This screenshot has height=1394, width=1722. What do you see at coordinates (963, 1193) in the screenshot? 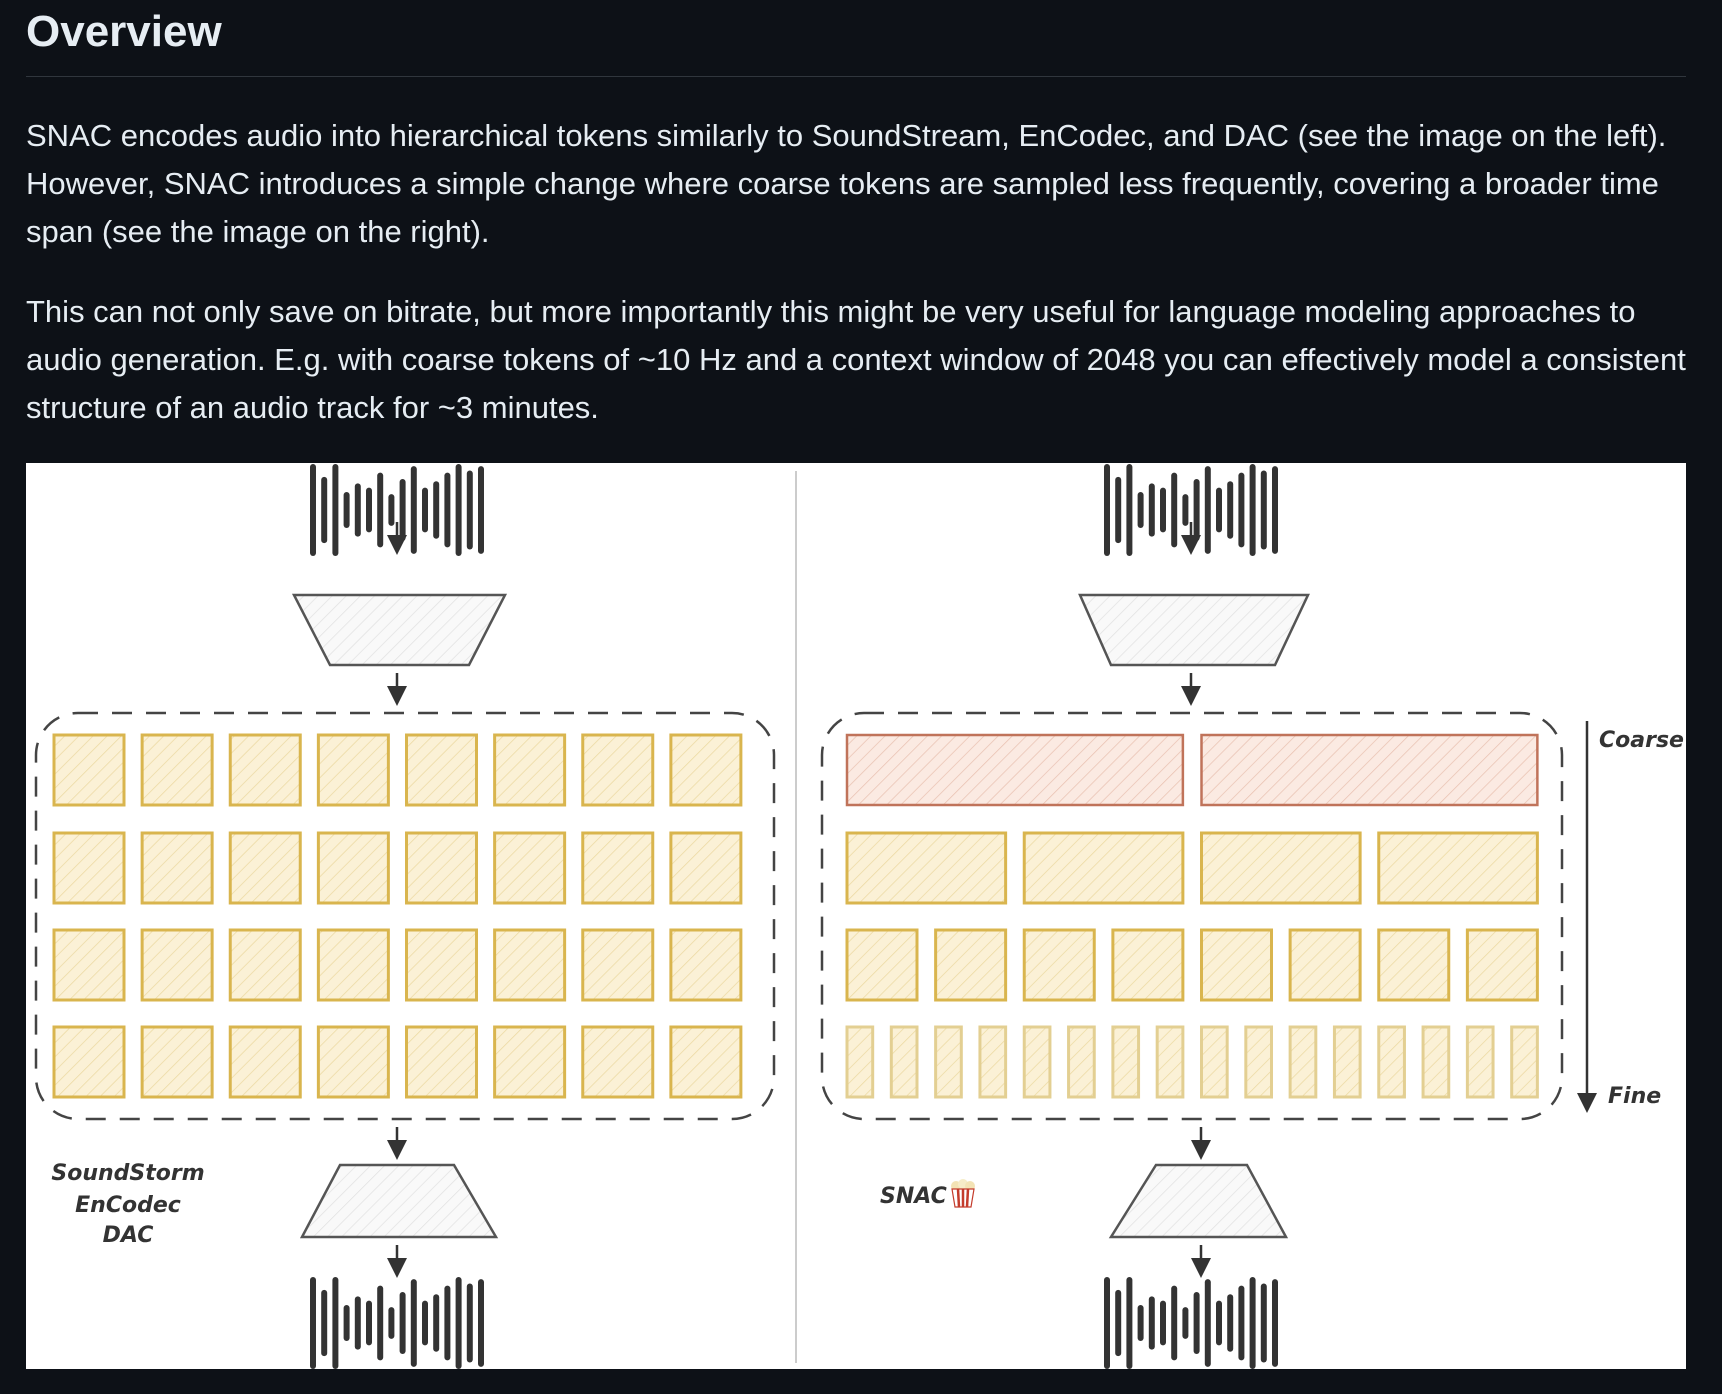
I see `popcorn-icon` at bounding box center [963, 1193].